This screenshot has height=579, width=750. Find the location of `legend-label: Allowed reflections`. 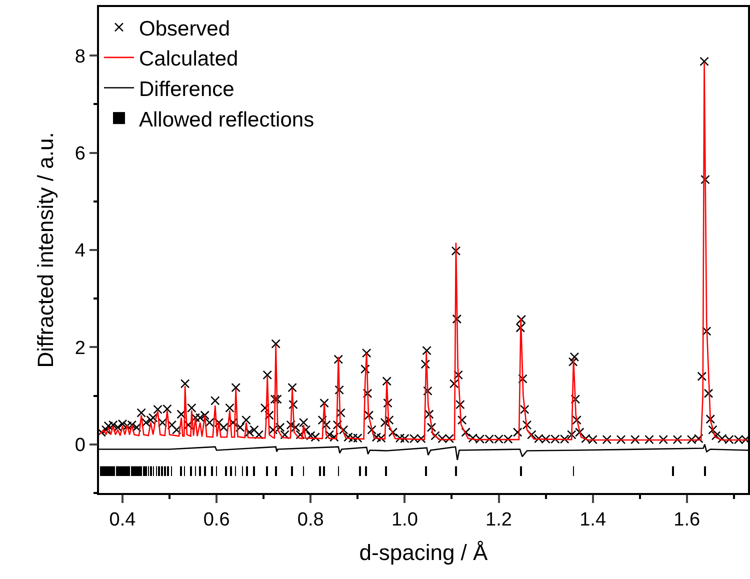

legend-label: Allowed reflections is located at coordinates (226, 120).